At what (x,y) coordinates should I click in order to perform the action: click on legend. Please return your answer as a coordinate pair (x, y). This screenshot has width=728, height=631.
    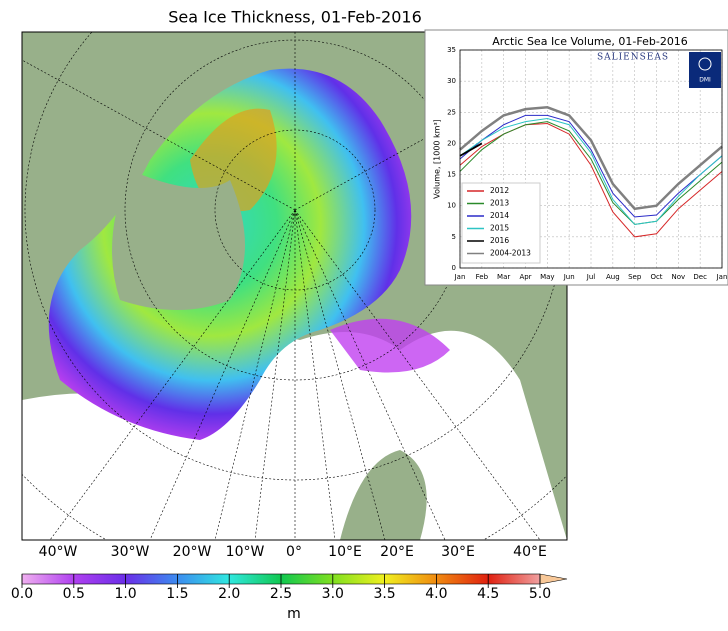
    Looking at the image, I should click on (501, 223).